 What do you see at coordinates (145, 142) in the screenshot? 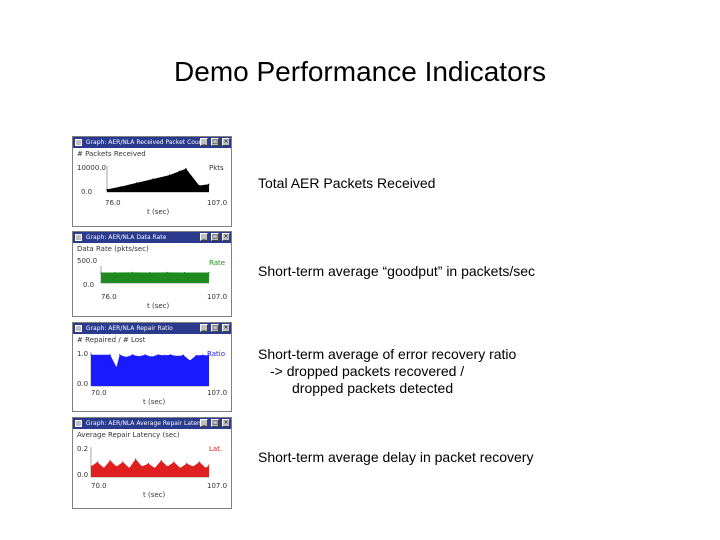
I see `window-title: Graph: AER/NLA Received Packet Count` at bounding box center [145, 142].